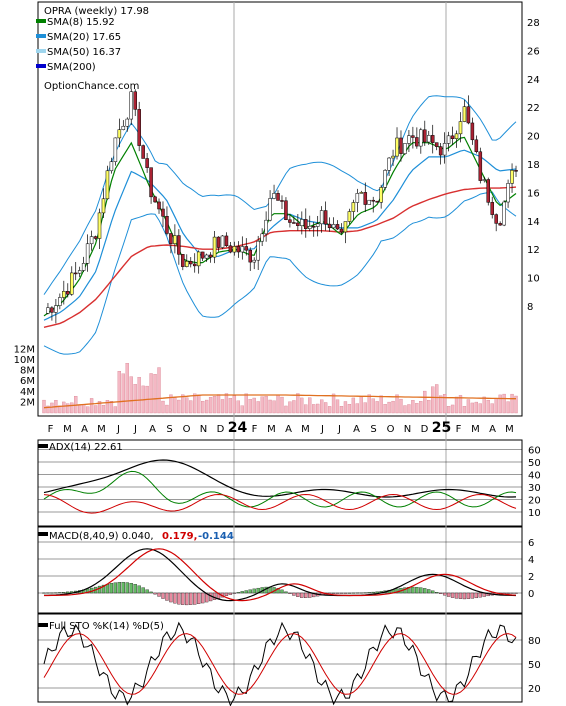 Image resolution: width=566 pixels, height=706 pixels. What do you see at coordinates (280, 483) in the screenshot?
I see `adx-panel` at bounding box center [280, 483].